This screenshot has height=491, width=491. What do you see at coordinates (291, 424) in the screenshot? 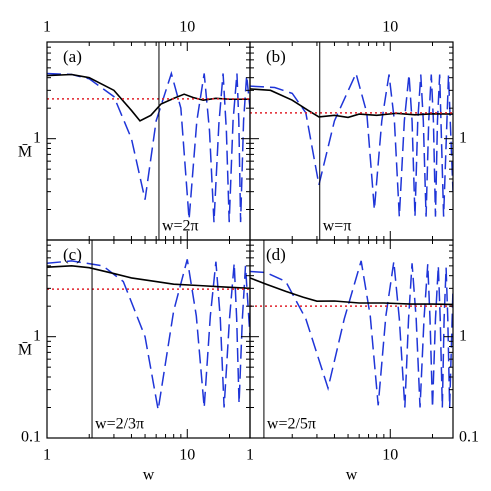
I see `reference-label: w=2/5π` at bounding box center [291, 424].